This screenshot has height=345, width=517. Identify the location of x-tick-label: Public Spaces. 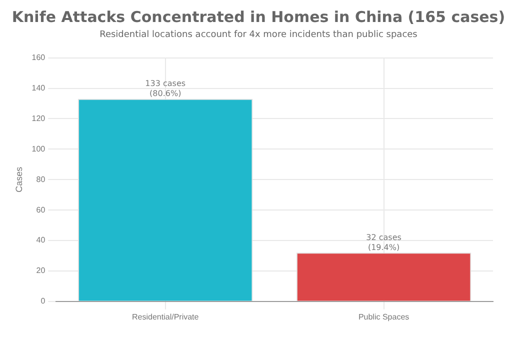
(384, 317).